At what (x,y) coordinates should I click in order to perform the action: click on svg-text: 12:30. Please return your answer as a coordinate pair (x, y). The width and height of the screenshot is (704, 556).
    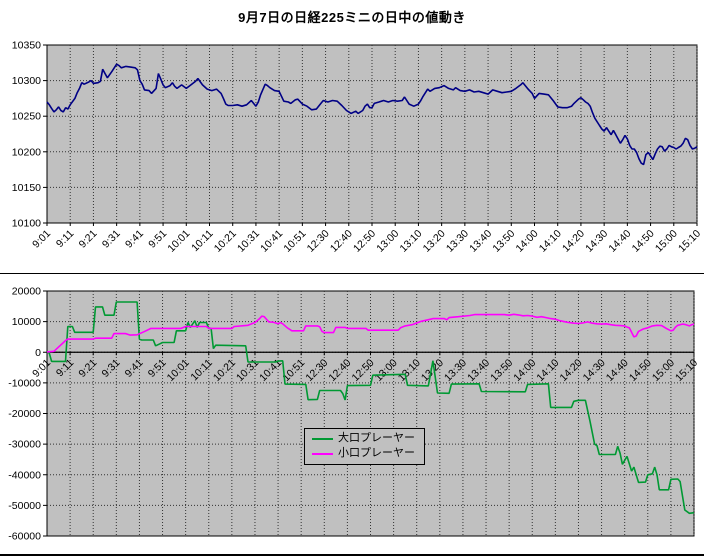
    Looking at the image, I should click on (318, 241).